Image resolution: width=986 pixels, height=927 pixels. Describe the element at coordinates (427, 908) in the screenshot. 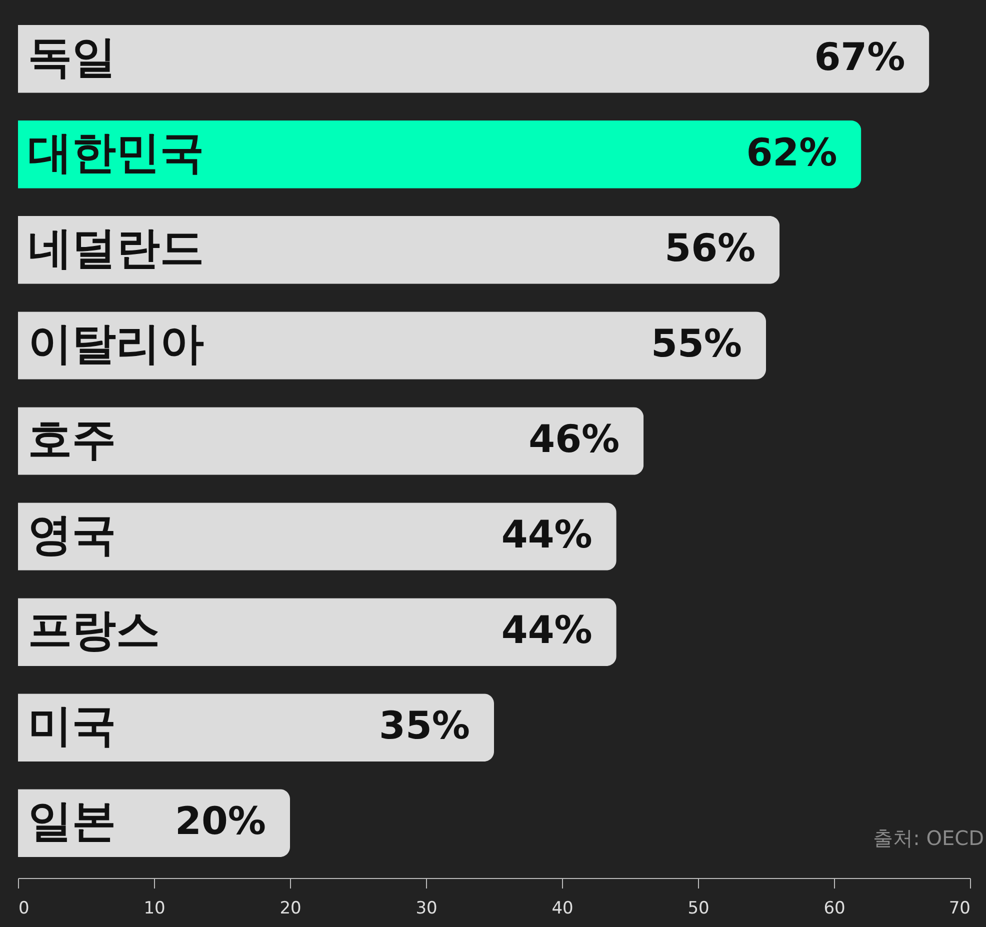

I see `x-tick-label: 30` at that location.